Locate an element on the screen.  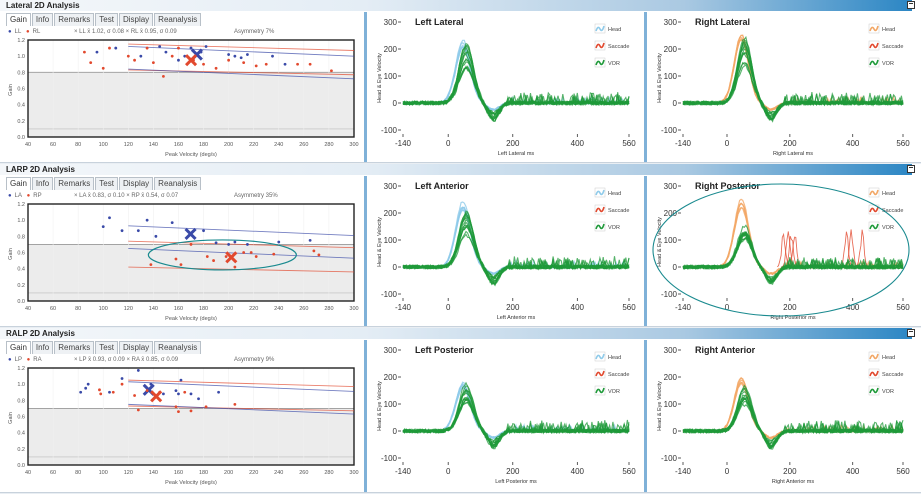
velocity-xtick-label: 560 is located at coordinates (629, 471).